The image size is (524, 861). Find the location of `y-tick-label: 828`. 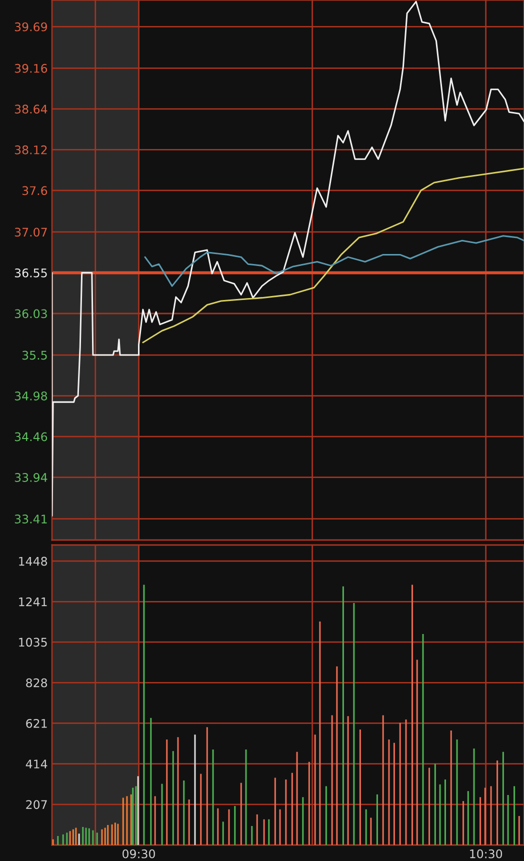

y-tick-label: 828 is located at coordinates (37, 683).